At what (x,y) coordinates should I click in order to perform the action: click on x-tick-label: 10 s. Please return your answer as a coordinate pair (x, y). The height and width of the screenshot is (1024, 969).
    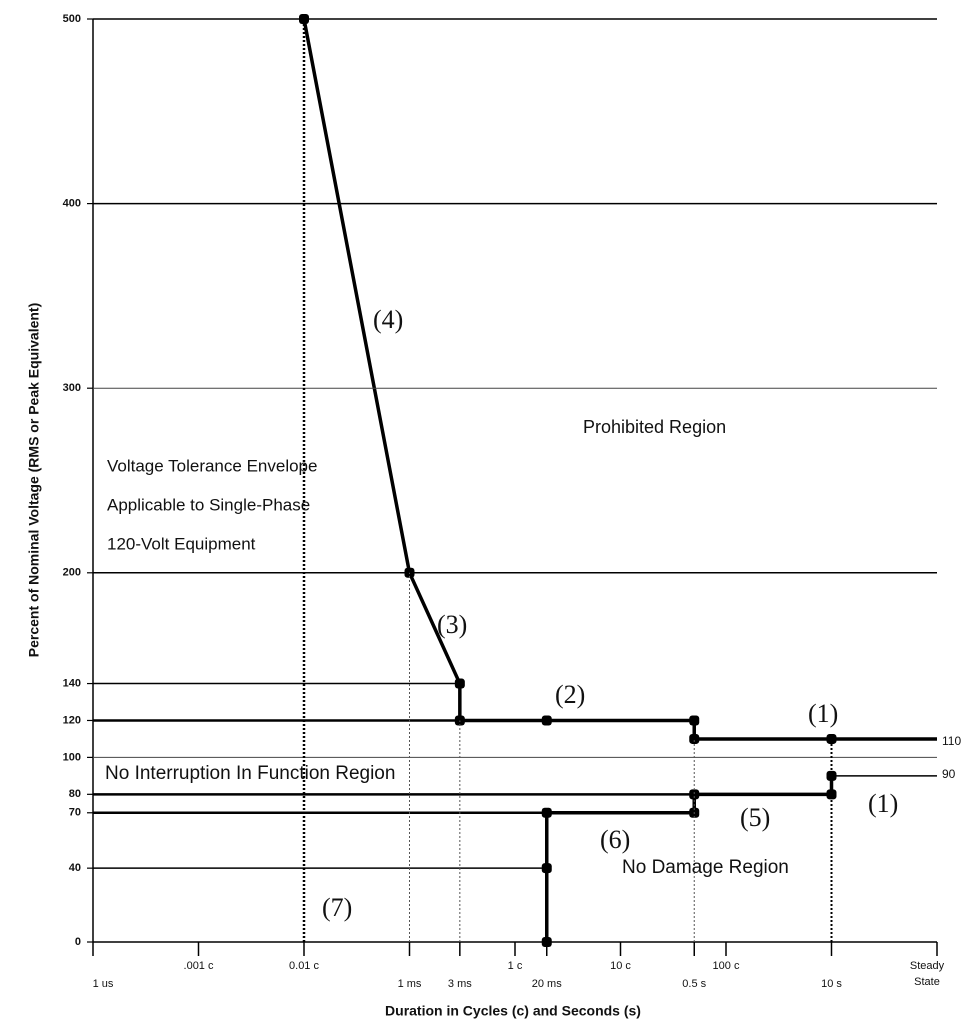
    Looking at the image, I should click on (831, 984).